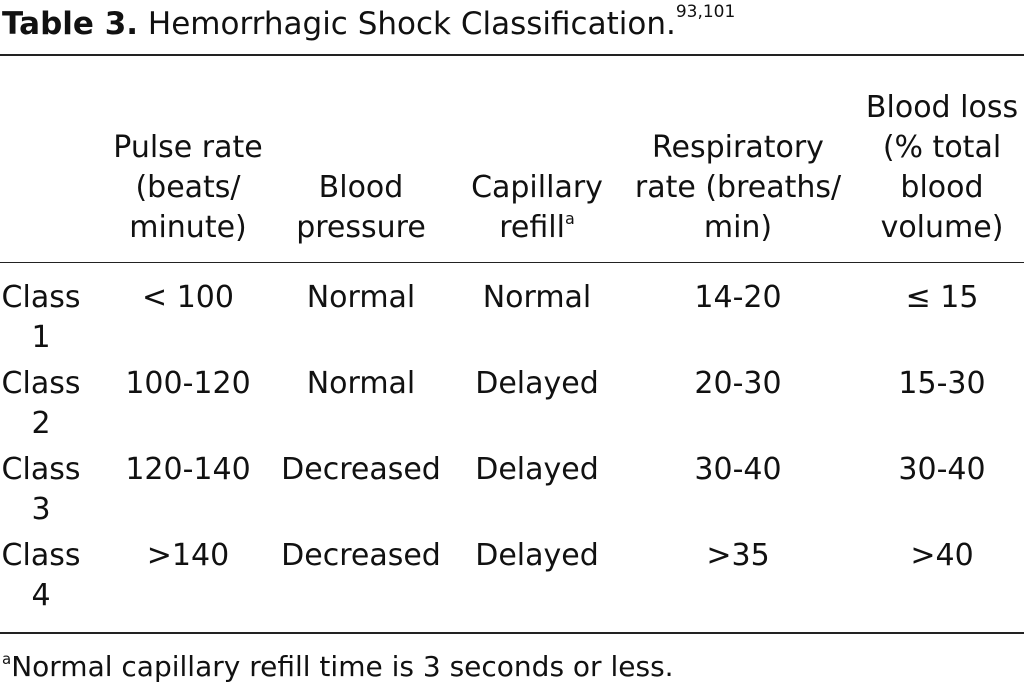 The image size is (1024, 691). I want to click on respiratory-rate-cell: 30-40, so click(738, 469).